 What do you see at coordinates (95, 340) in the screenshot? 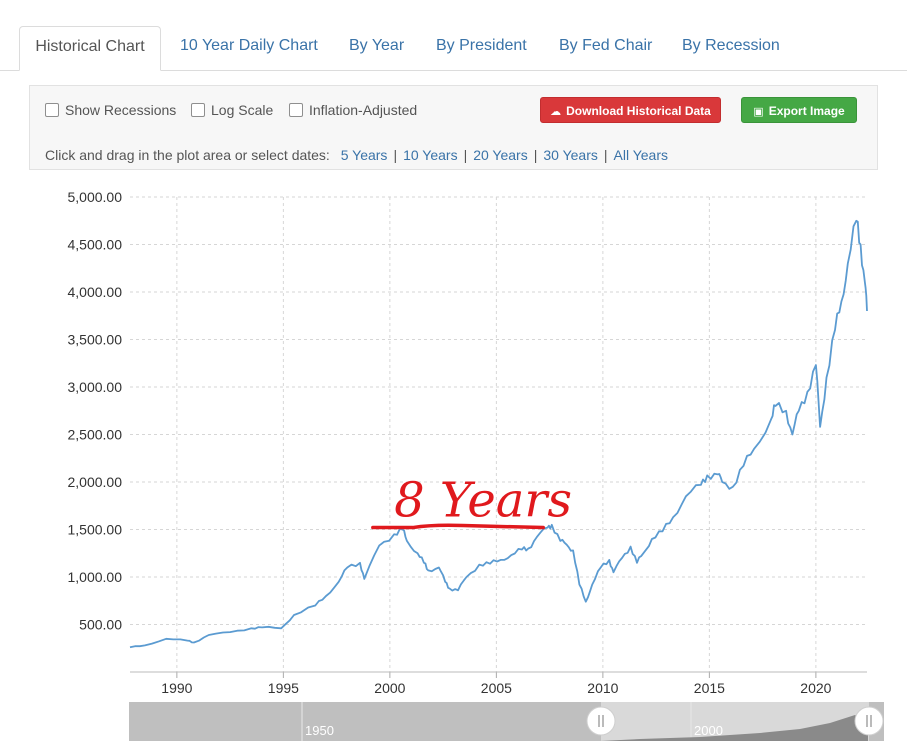
I see `y-tick-label: 3,500.00` at bounding box center [95, 340].